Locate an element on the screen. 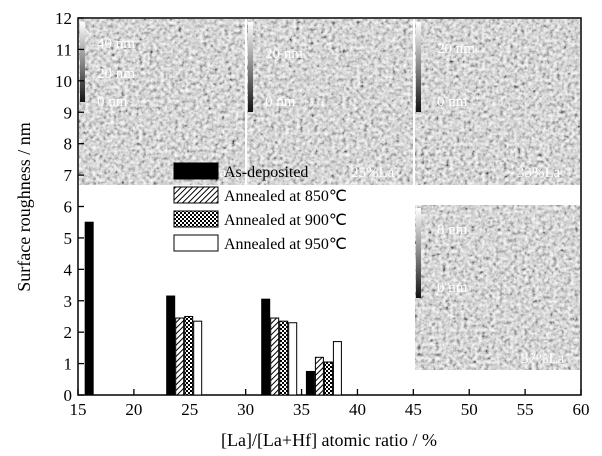 This screenshot has width=602, height=456. y-tick-label: 5 is located at coordinates (68, 238).